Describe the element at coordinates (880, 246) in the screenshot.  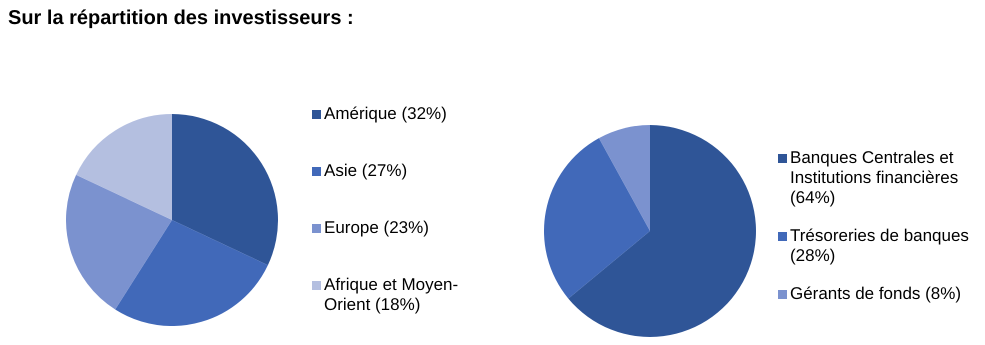
I see `legend-label: Trésoreries de banques (28%)` at that location.